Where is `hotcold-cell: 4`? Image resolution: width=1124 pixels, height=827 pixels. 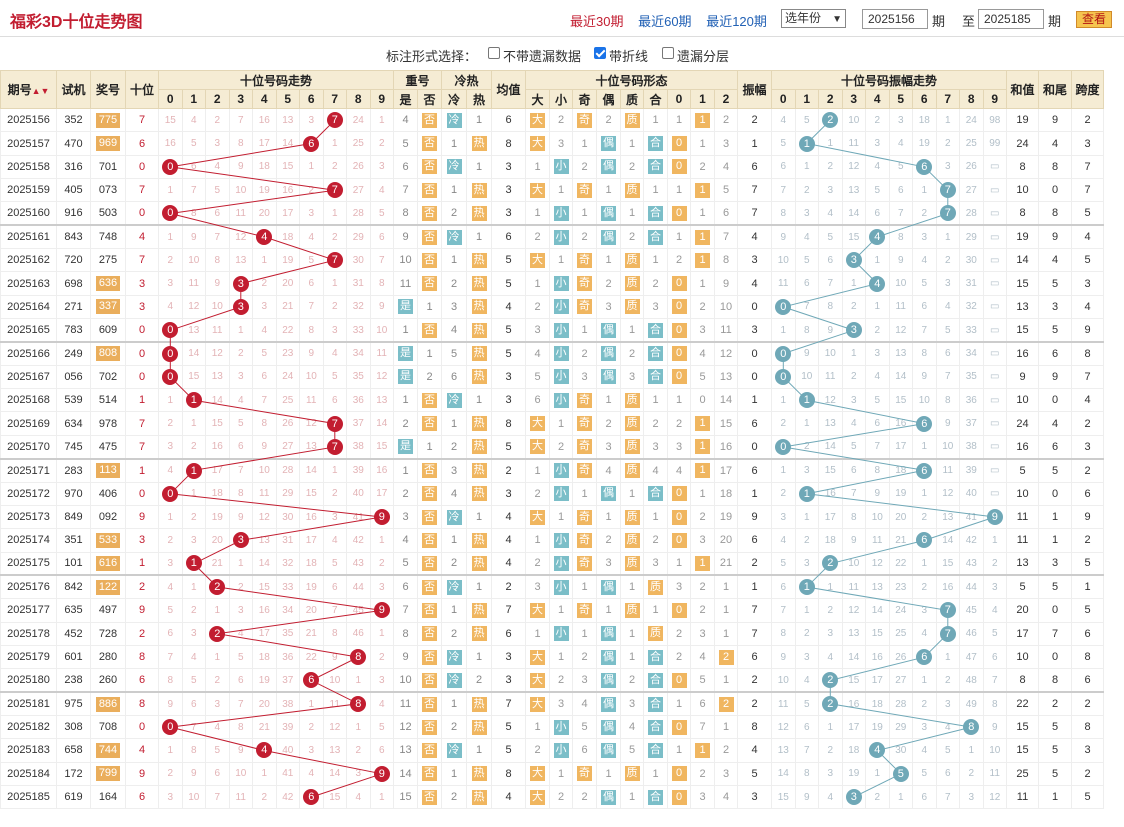
hotcold-cell: 4 is located at coordinates (454, 330).